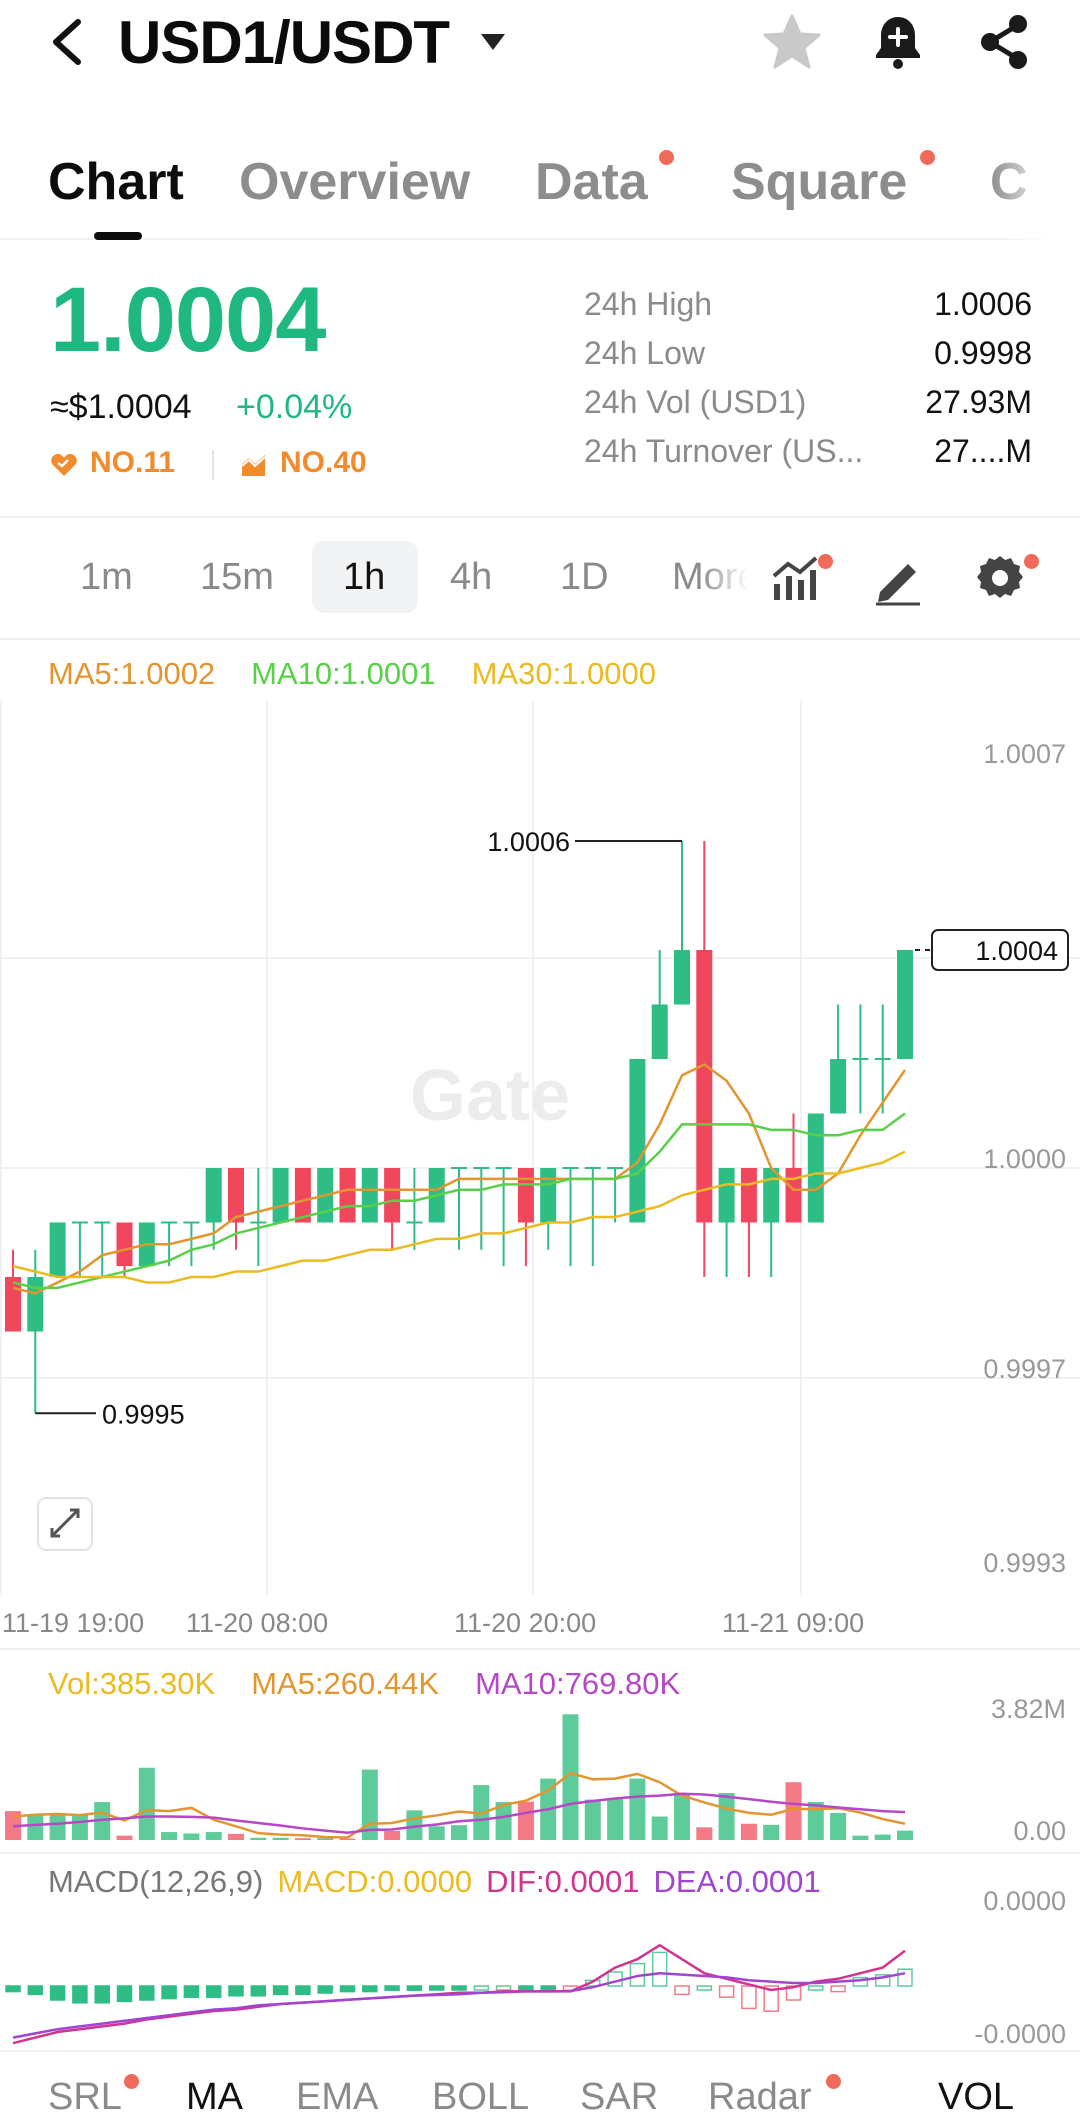 The image size is (1080, 2120). Describe the element at coordinates (355, 182) in the screenshot. I see `tab-overview: Overview` at that location.